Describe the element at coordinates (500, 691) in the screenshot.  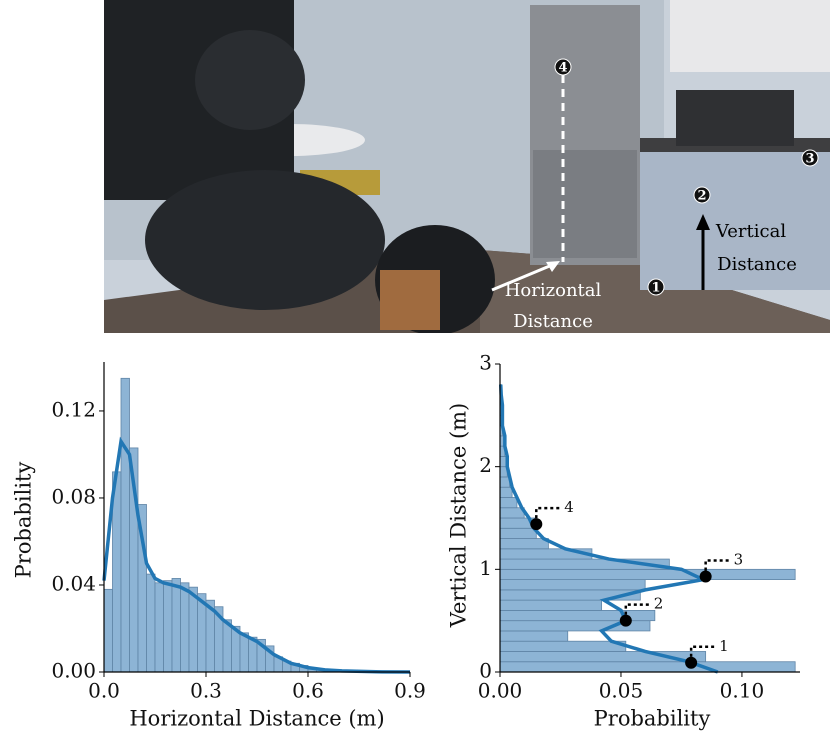
I see `x-tick-label: 0.00` at that location.